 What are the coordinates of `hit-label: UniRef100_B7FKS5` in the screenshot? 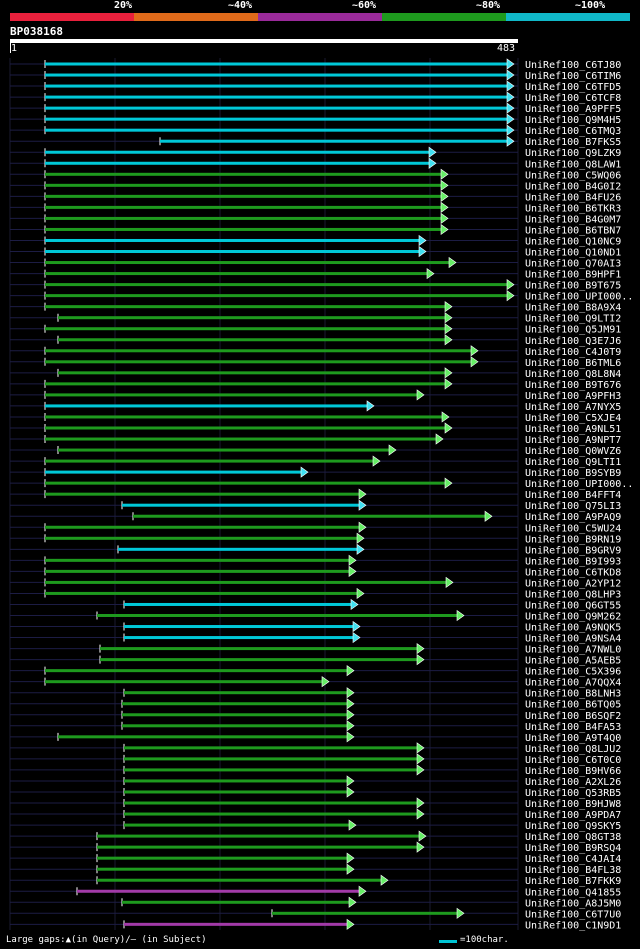 It's located at (573, 142).